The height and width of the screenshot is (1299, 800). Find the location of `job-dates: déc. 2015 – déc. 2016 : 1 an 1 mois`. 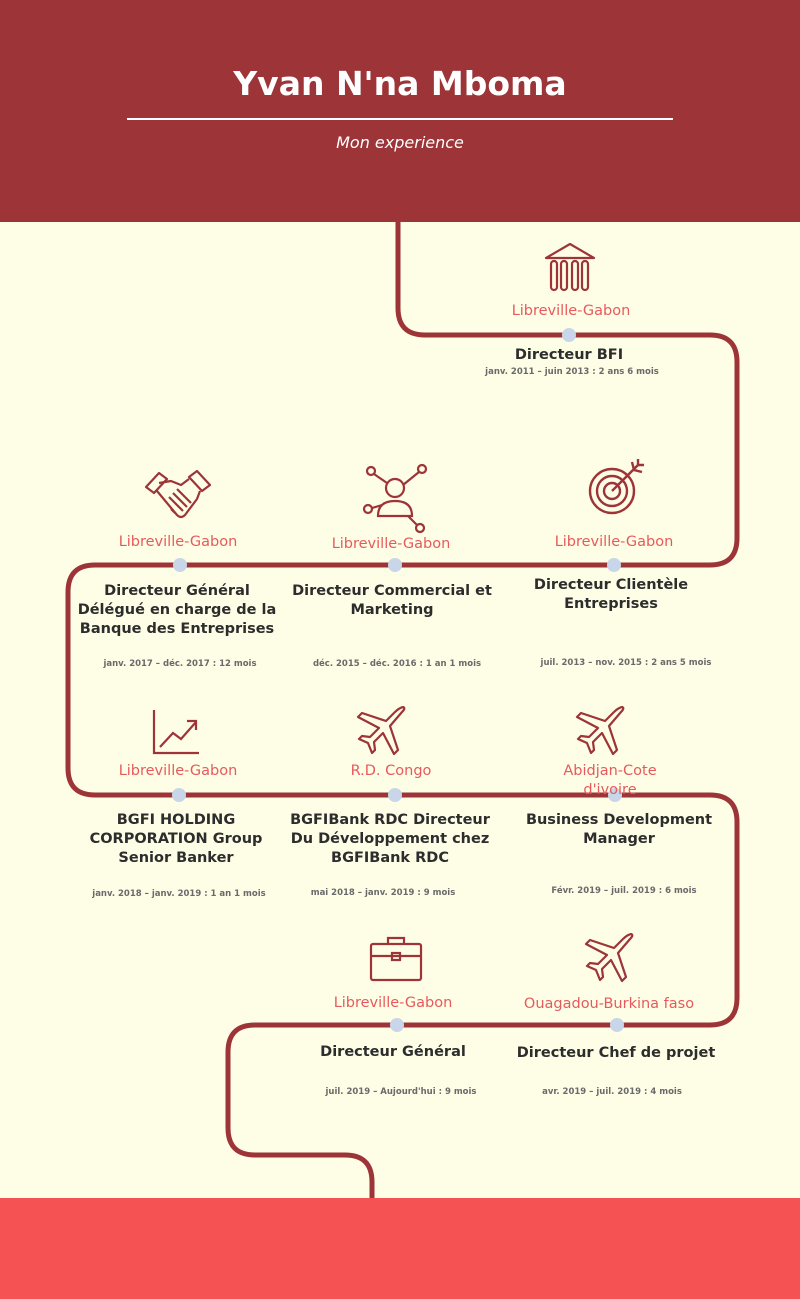

job-dates: déc. 2015 – déc. 2016 : 1 an 1 mois is located at coordinates (397, 664).